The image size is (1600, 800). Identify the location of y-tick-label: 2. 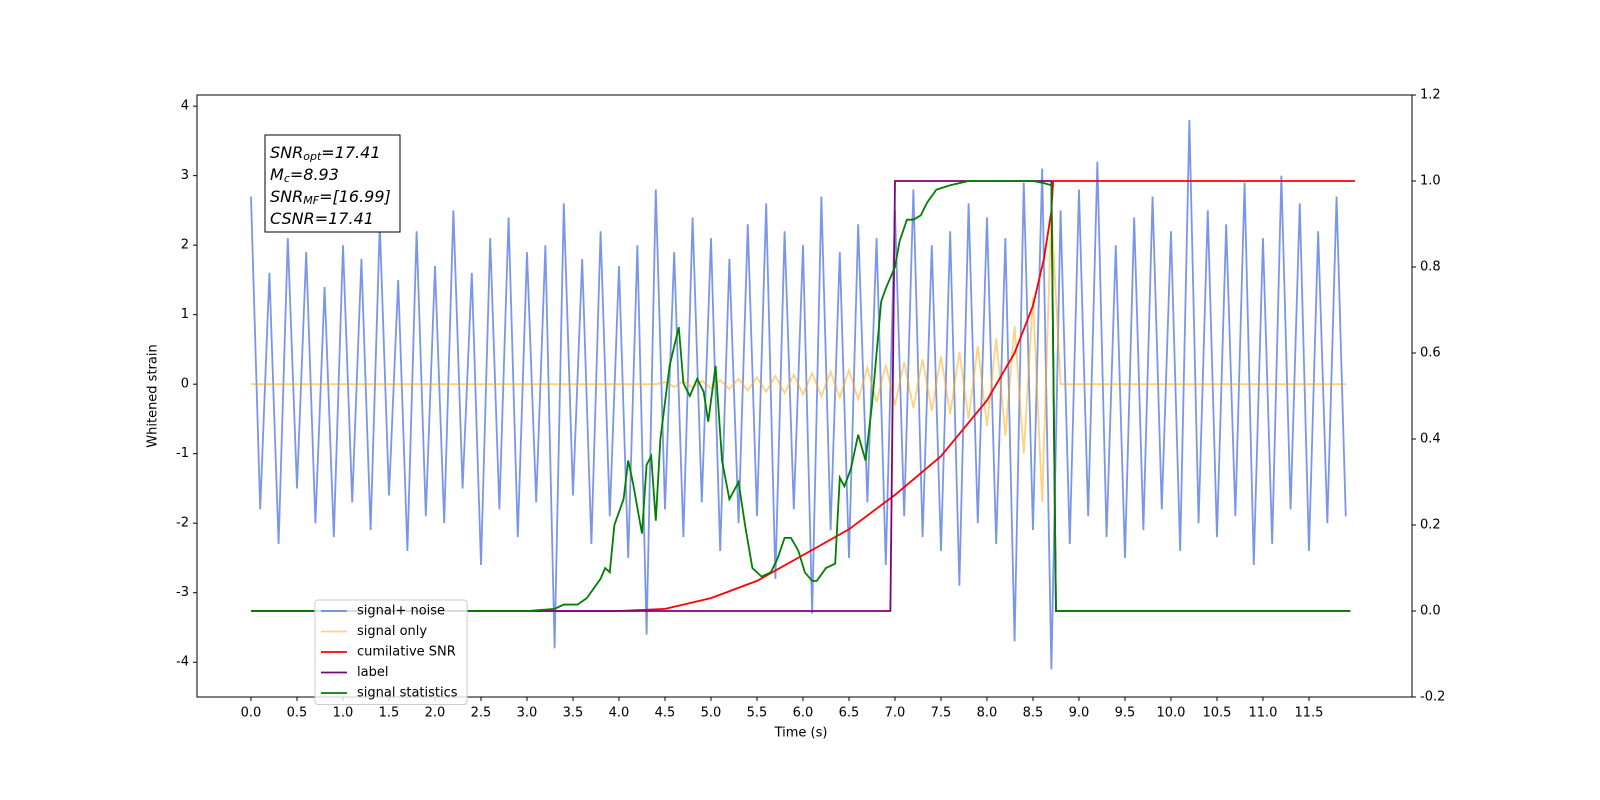
(185, 245).